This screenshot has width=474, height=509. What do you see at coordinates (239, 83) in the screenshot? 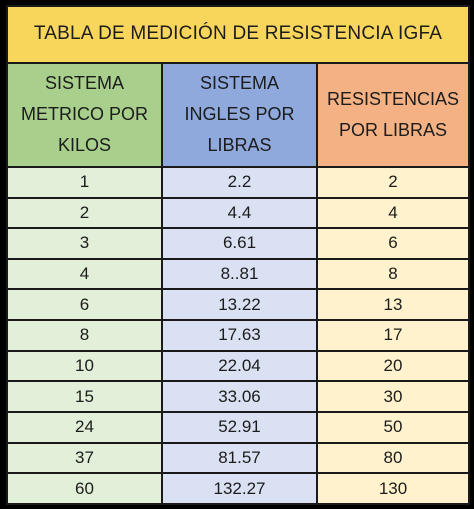
I see `header-english-line-1: SISTEMA` at bounding box center [239, 83].